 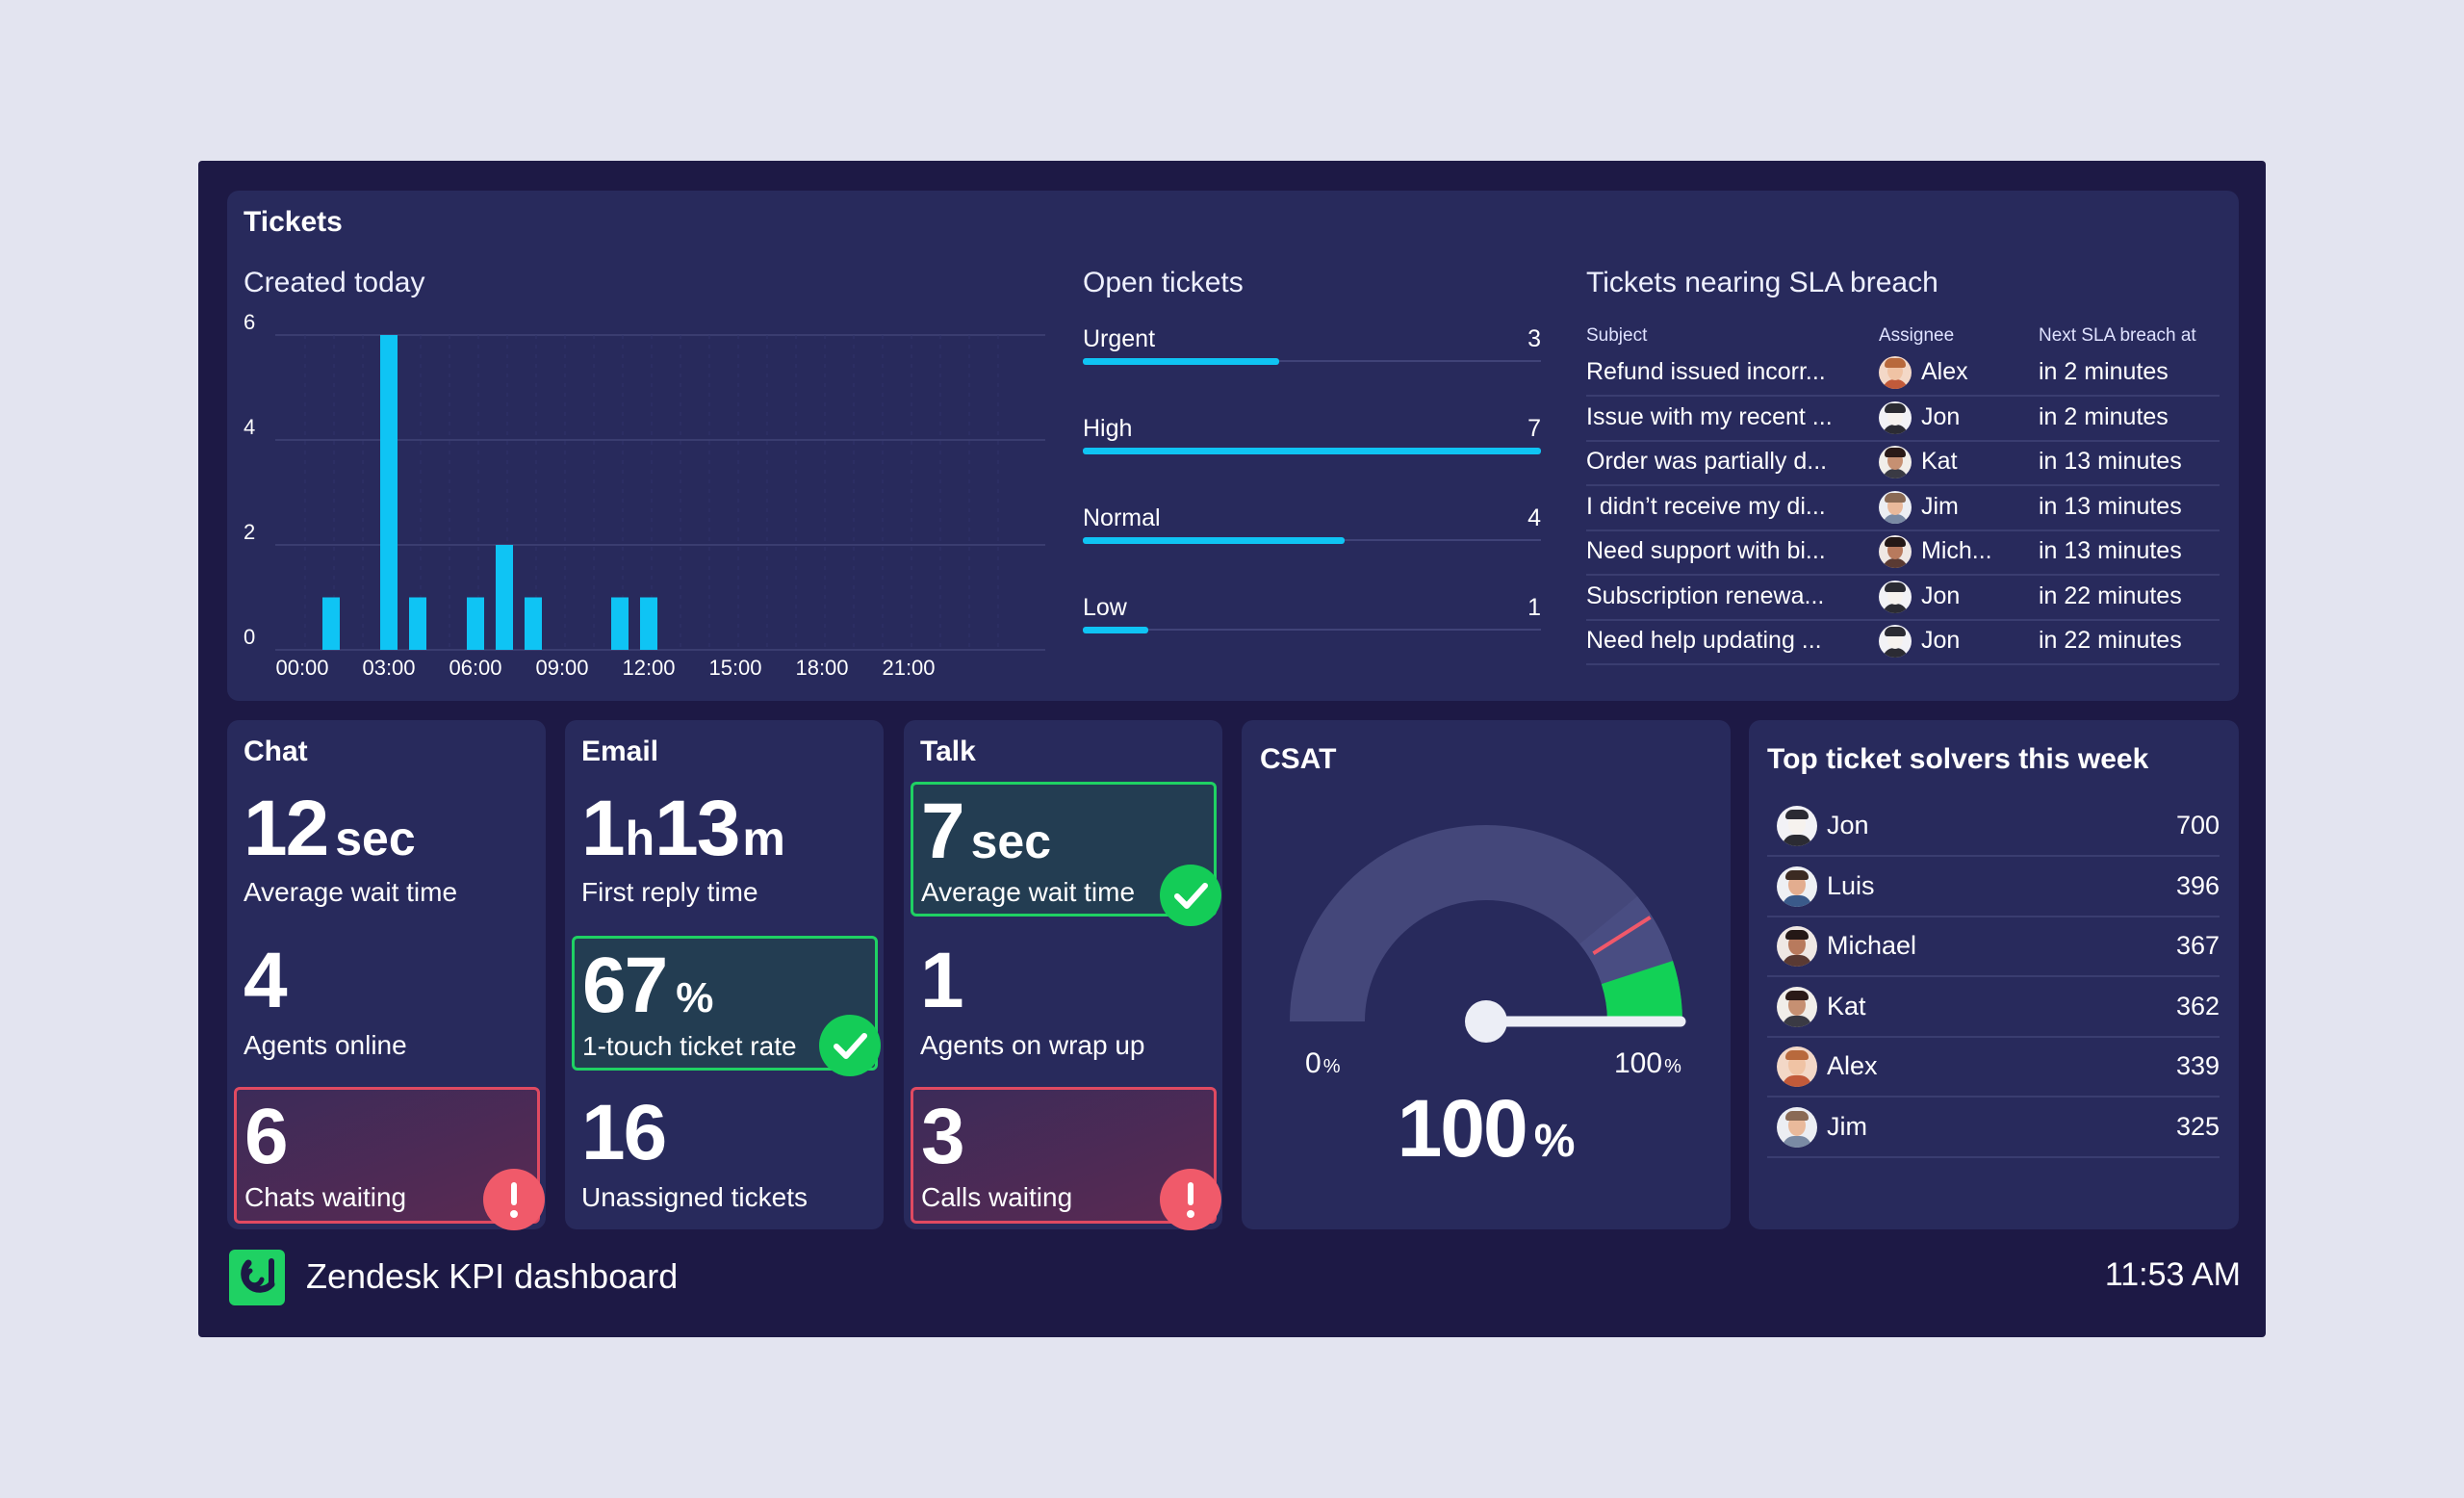 What do you see at coordinates (2110, 640) in the screenshot?
I see `sla-next-breach: in 22 minutes` at bounding box center [2110, 640].